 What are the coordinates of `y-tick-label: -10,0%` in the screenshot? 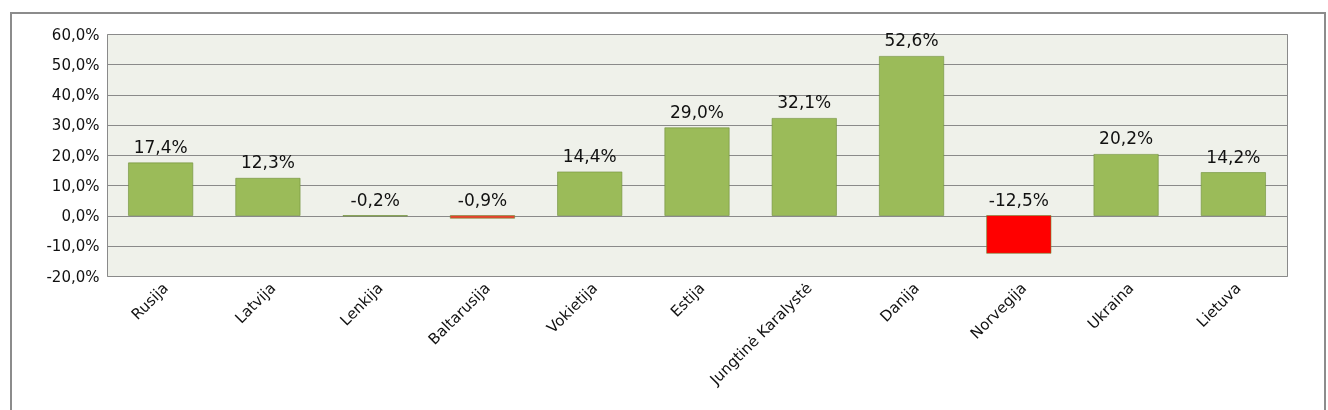 It's located at (73, 246).